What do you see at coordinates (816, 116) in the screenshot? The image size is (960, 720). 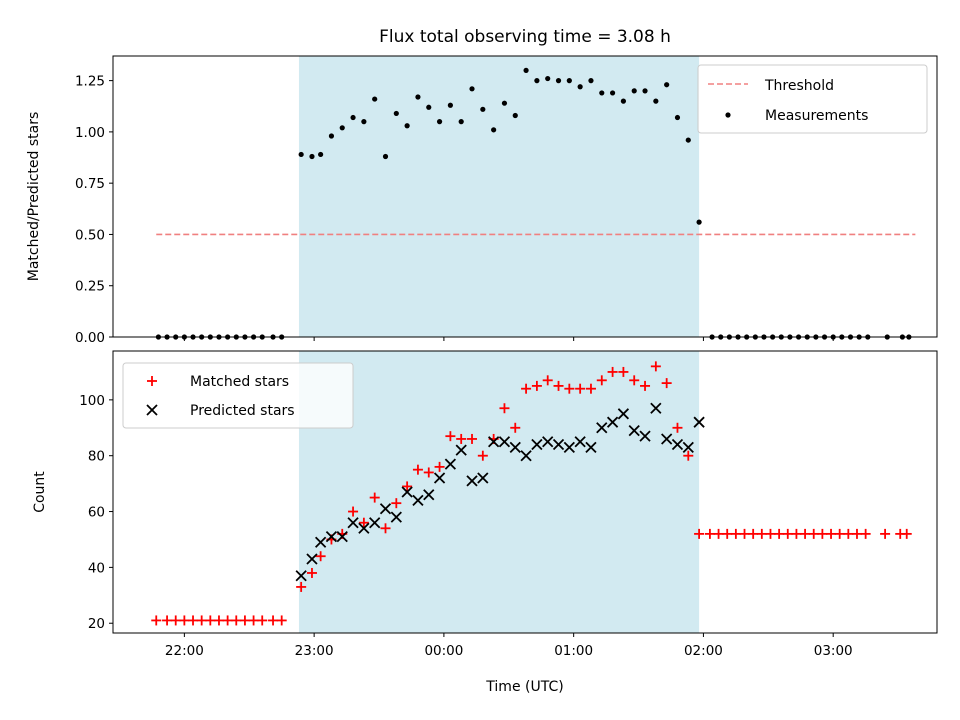 I see `legend-measurements-label: Measurements` at bounding box center [816, 116].